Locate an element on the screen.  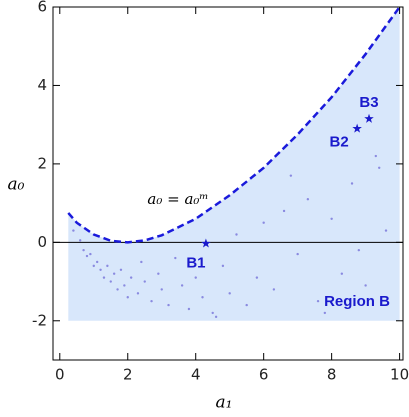
x-tick-label: 0 is located at coordinates (60, 375).